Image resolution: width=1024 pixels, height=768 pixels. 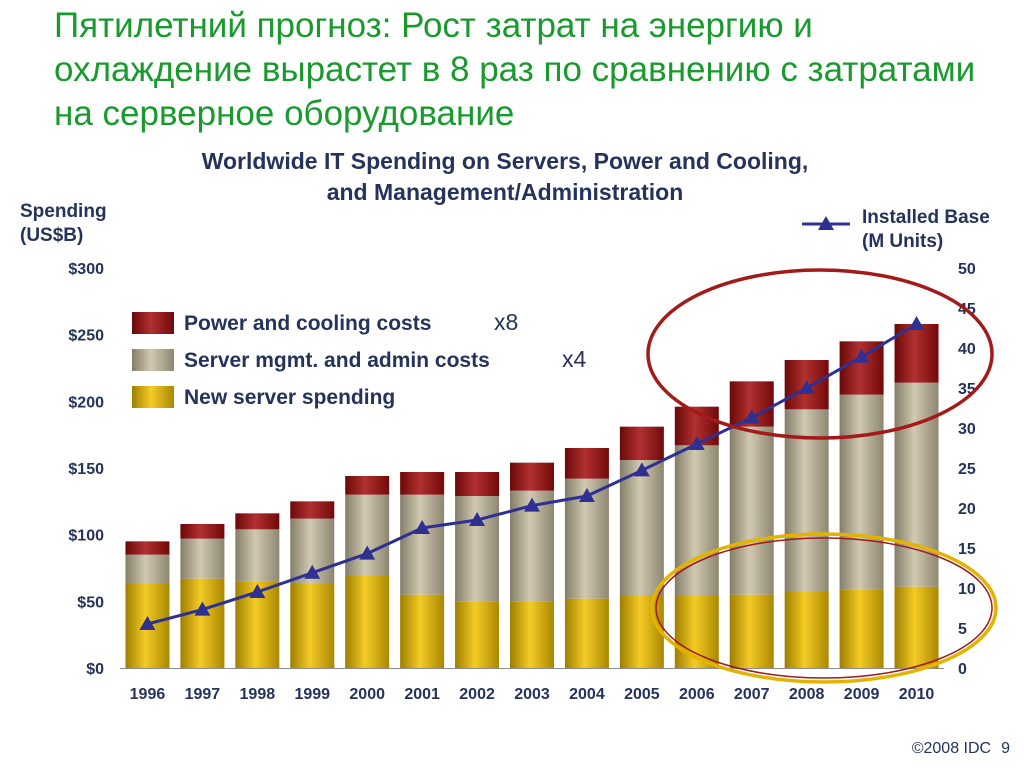 What do you see at coordinates (820, 354) in the screenshot?
I see `highlight-ellipse-top` at bounding box center [820, 354].